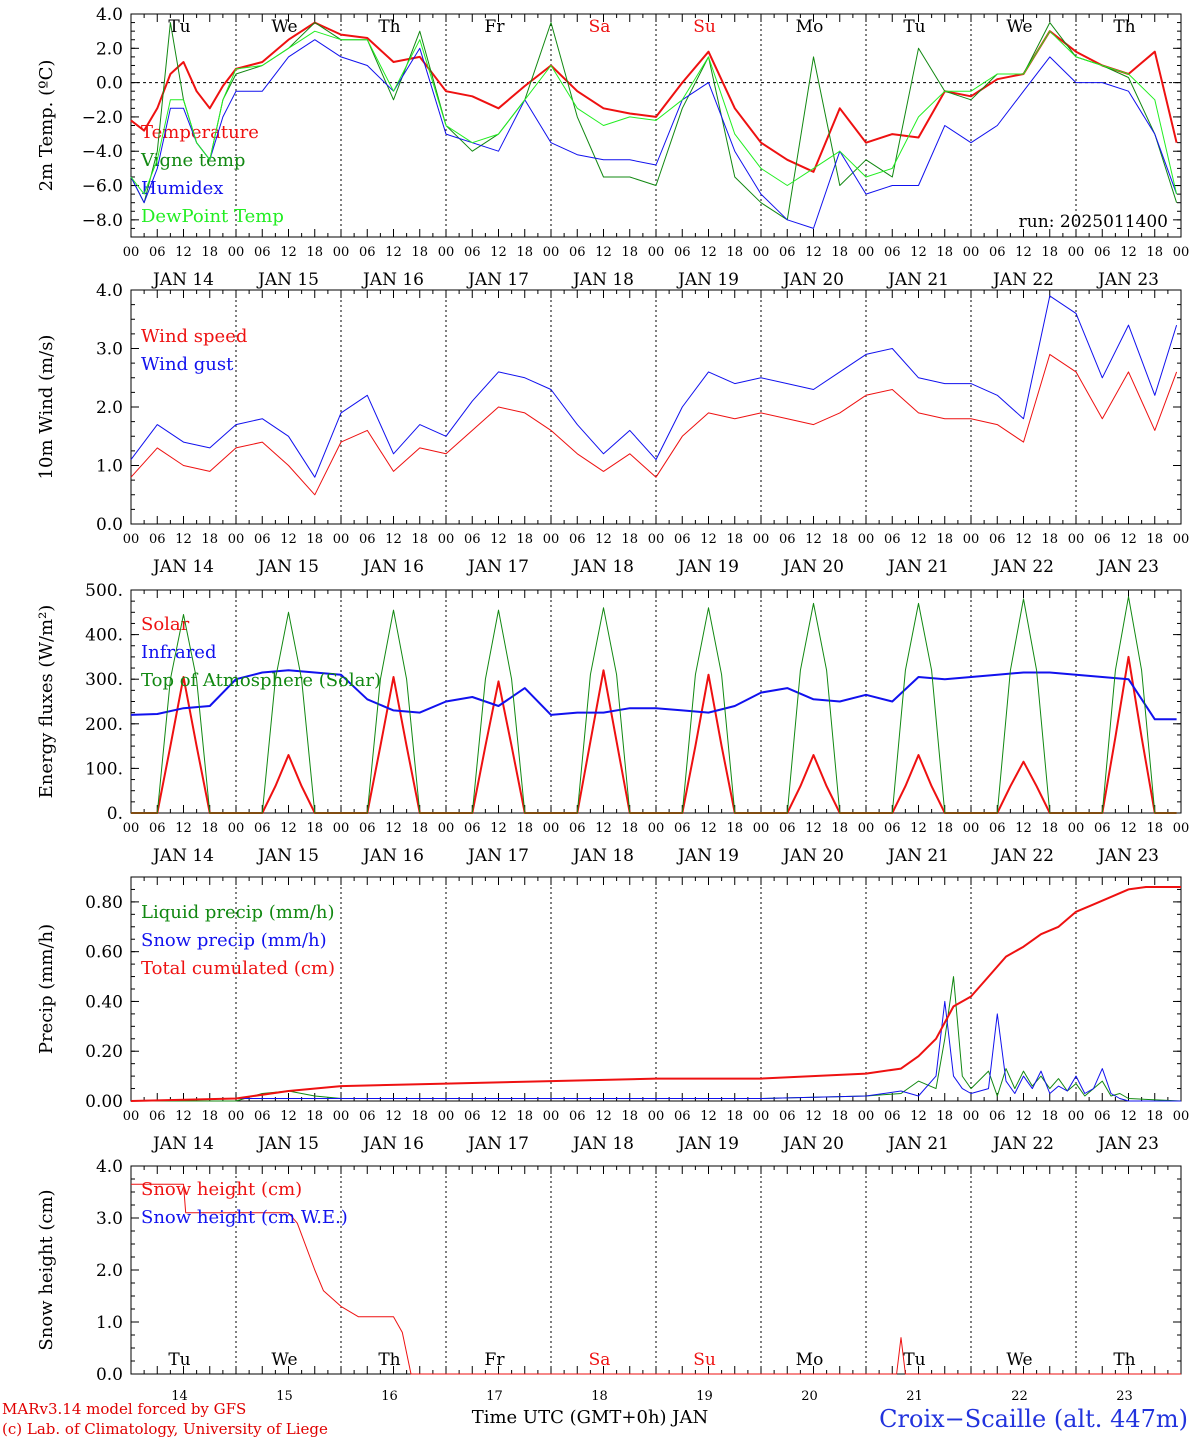 This screenshot has height=1444, width=1194. I want to click on panel-5-weekday-label: Mo, so click(810, 1360).